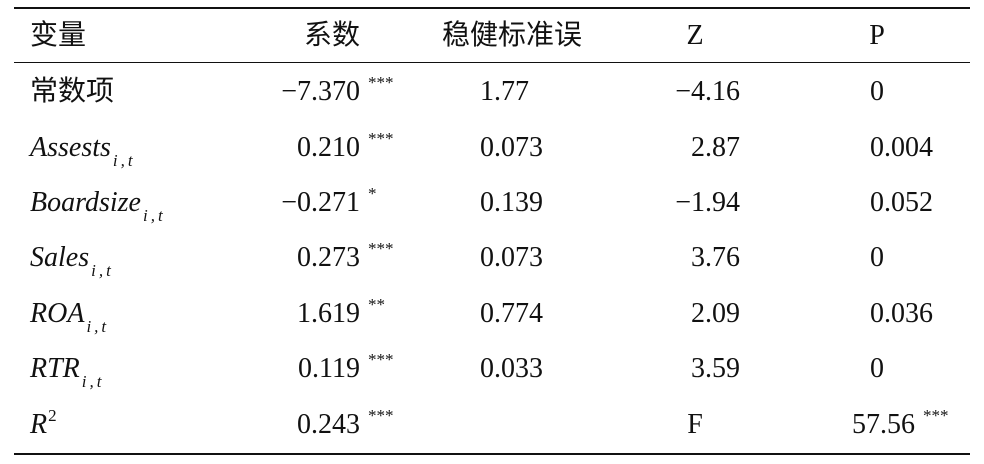  I want to click on variable-name: 常数项, so click(72, 91).